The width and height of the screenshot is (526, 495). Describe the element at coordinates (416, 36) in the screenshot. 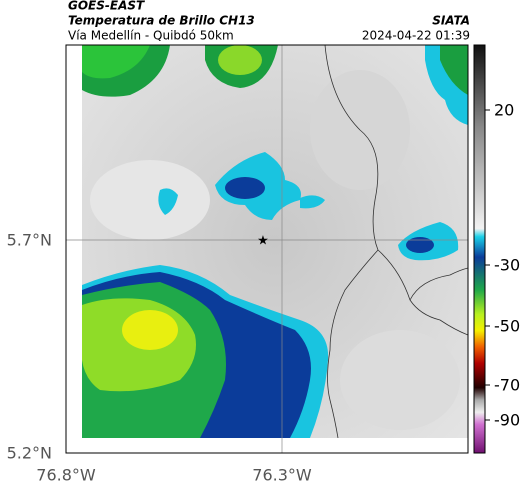

I see `datetime: 2024-04-22 01:39` at that location.